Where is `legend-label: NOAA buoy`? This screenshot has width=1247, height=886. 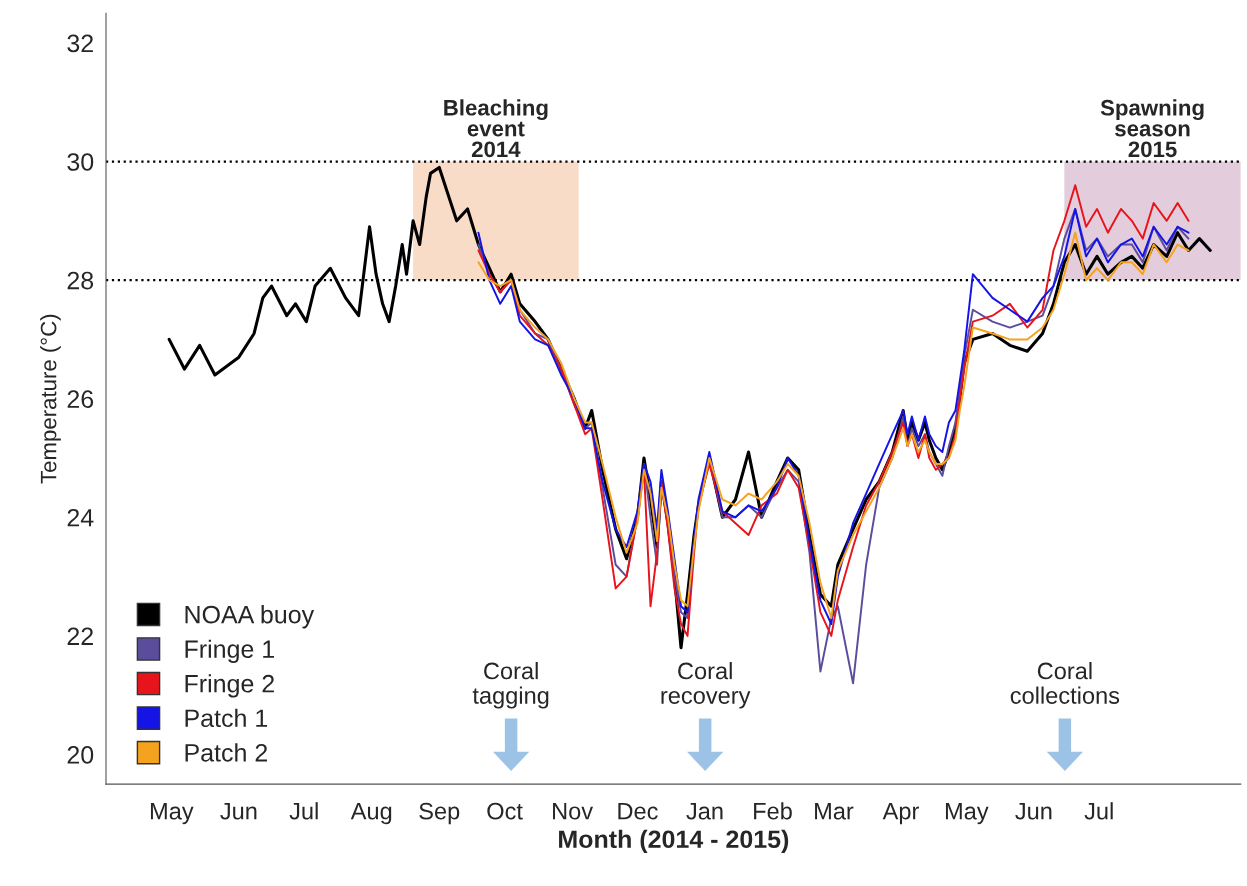
legend-label: NOAA buoy is located at coordinates (250, 617).